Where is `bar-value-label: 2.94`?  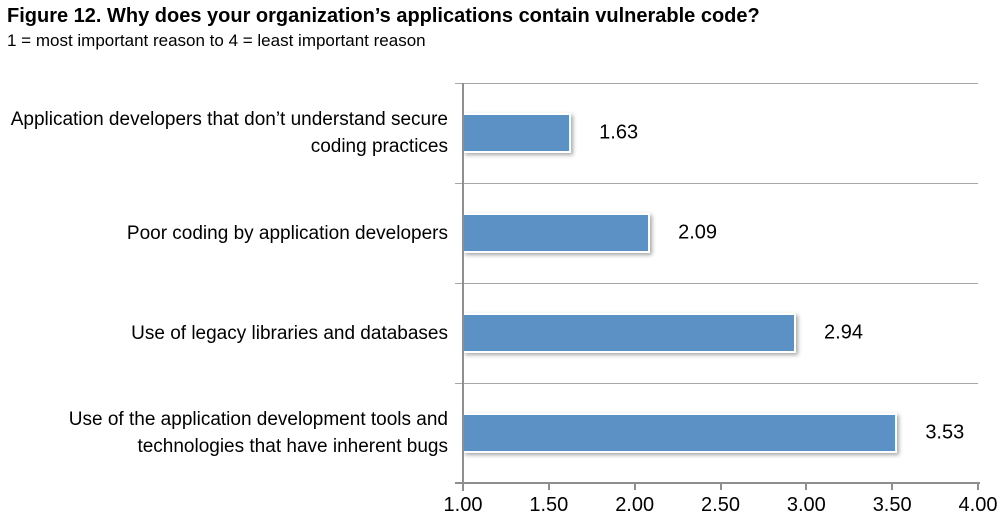 bar-value-label: 2.94 is located at coordinates (843, 332).